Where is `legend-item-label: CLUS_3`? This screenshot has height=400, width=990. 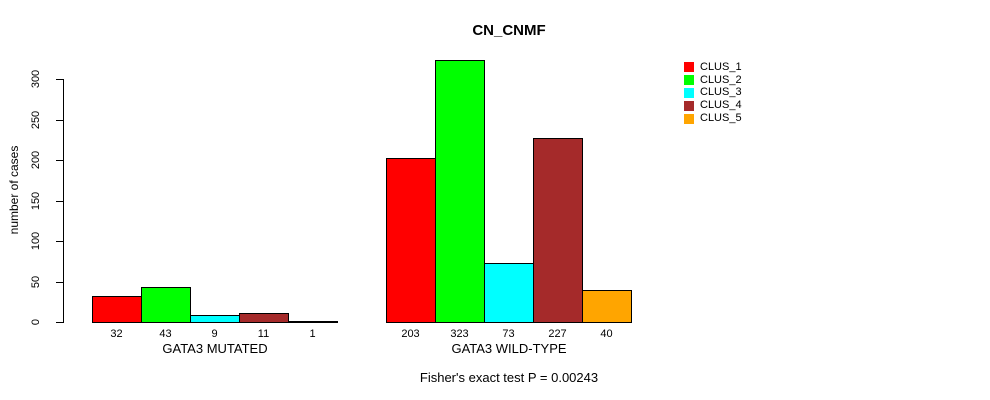 legend-item-label: CLUS_3 is located at coordinates (721, 92).